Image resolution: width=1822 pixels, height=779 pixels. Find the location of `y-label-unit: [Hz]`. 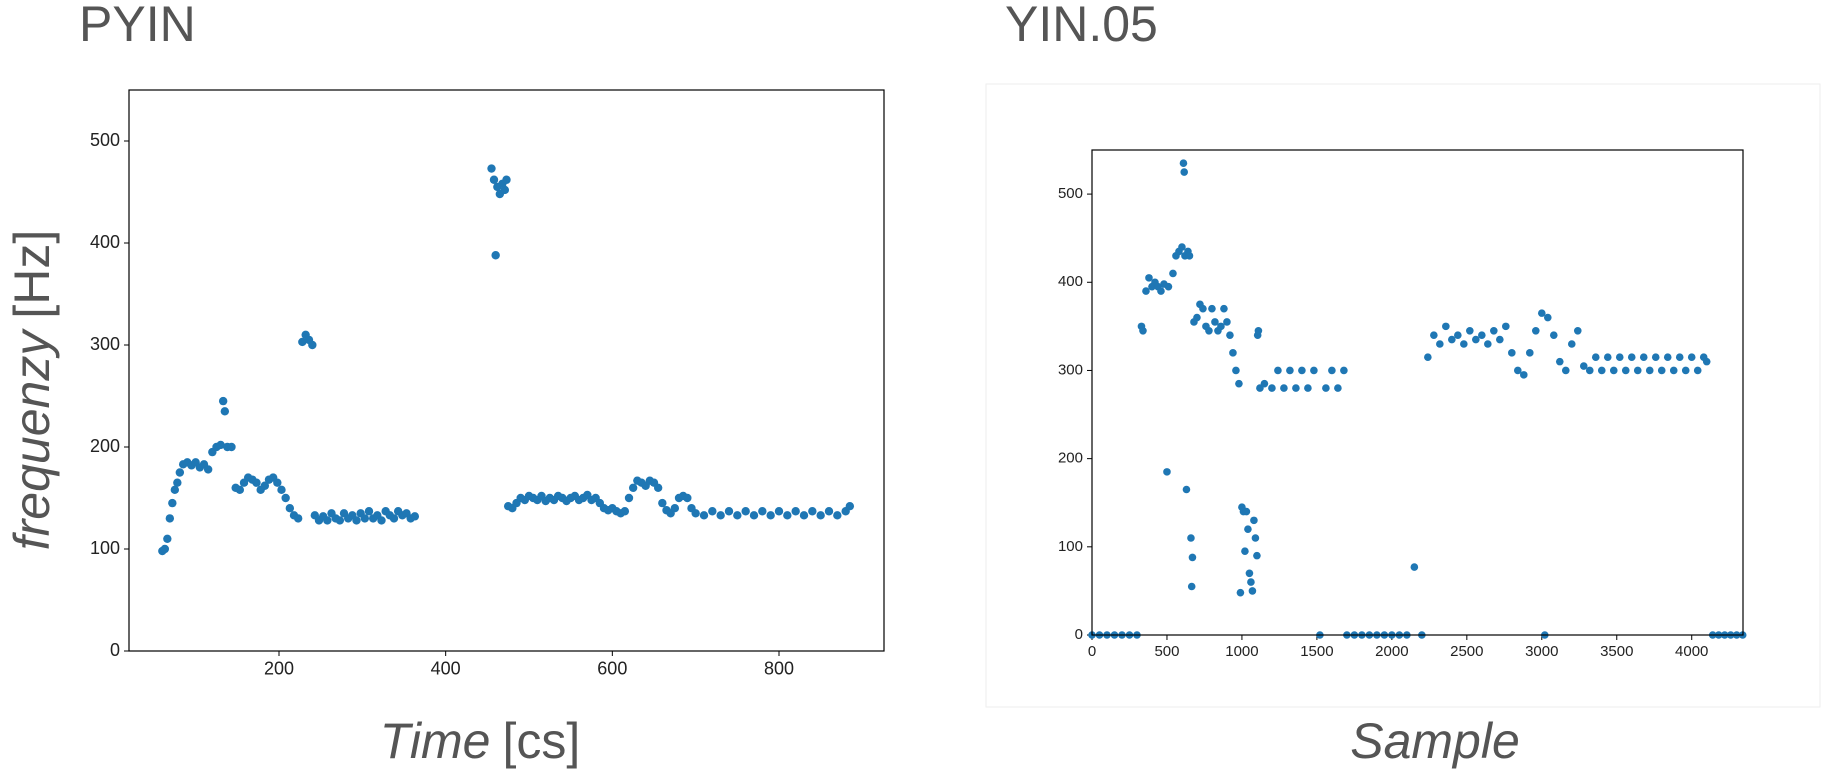

y-label-unit: [Hz] is located at coordinates (32, 274).